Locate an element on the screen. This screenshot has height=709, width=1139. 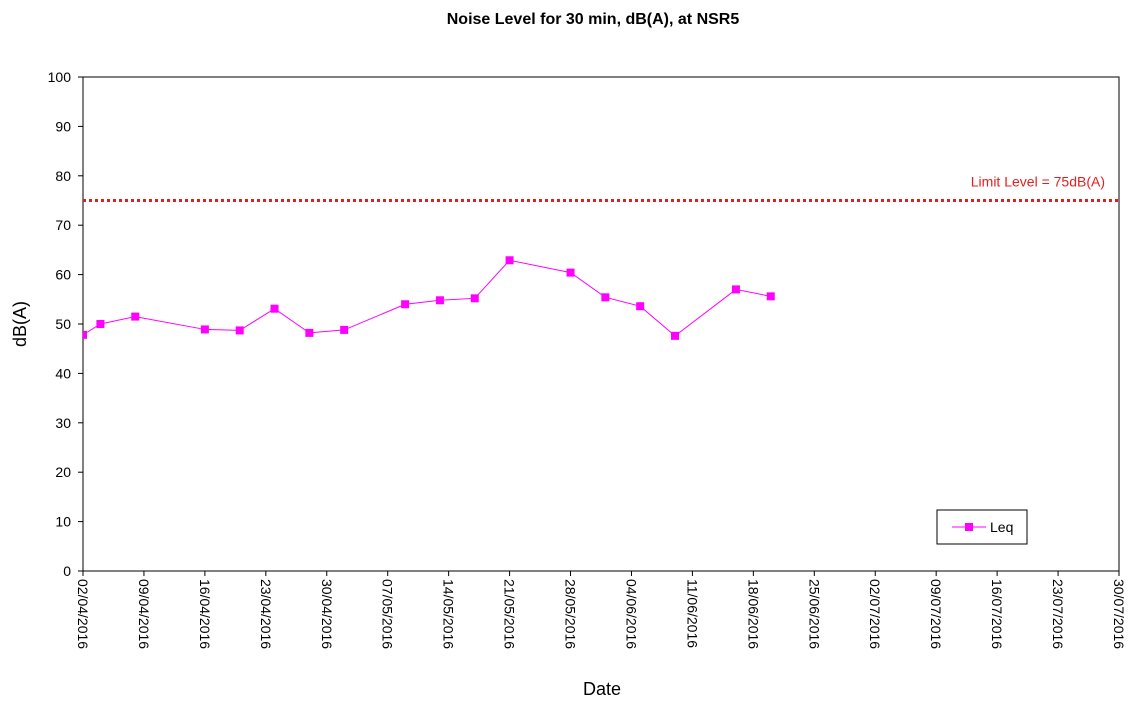
y-tick-label: 10 is located at coordinates (63, 522).